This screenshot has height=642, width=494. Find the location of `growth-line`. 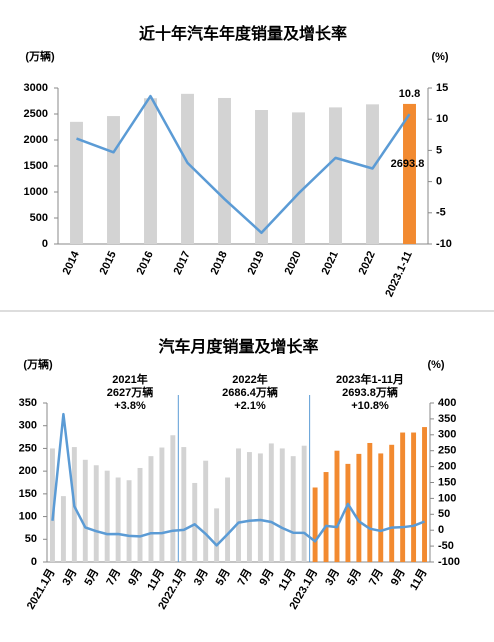

growth-line is located at coordinates (243, 164).